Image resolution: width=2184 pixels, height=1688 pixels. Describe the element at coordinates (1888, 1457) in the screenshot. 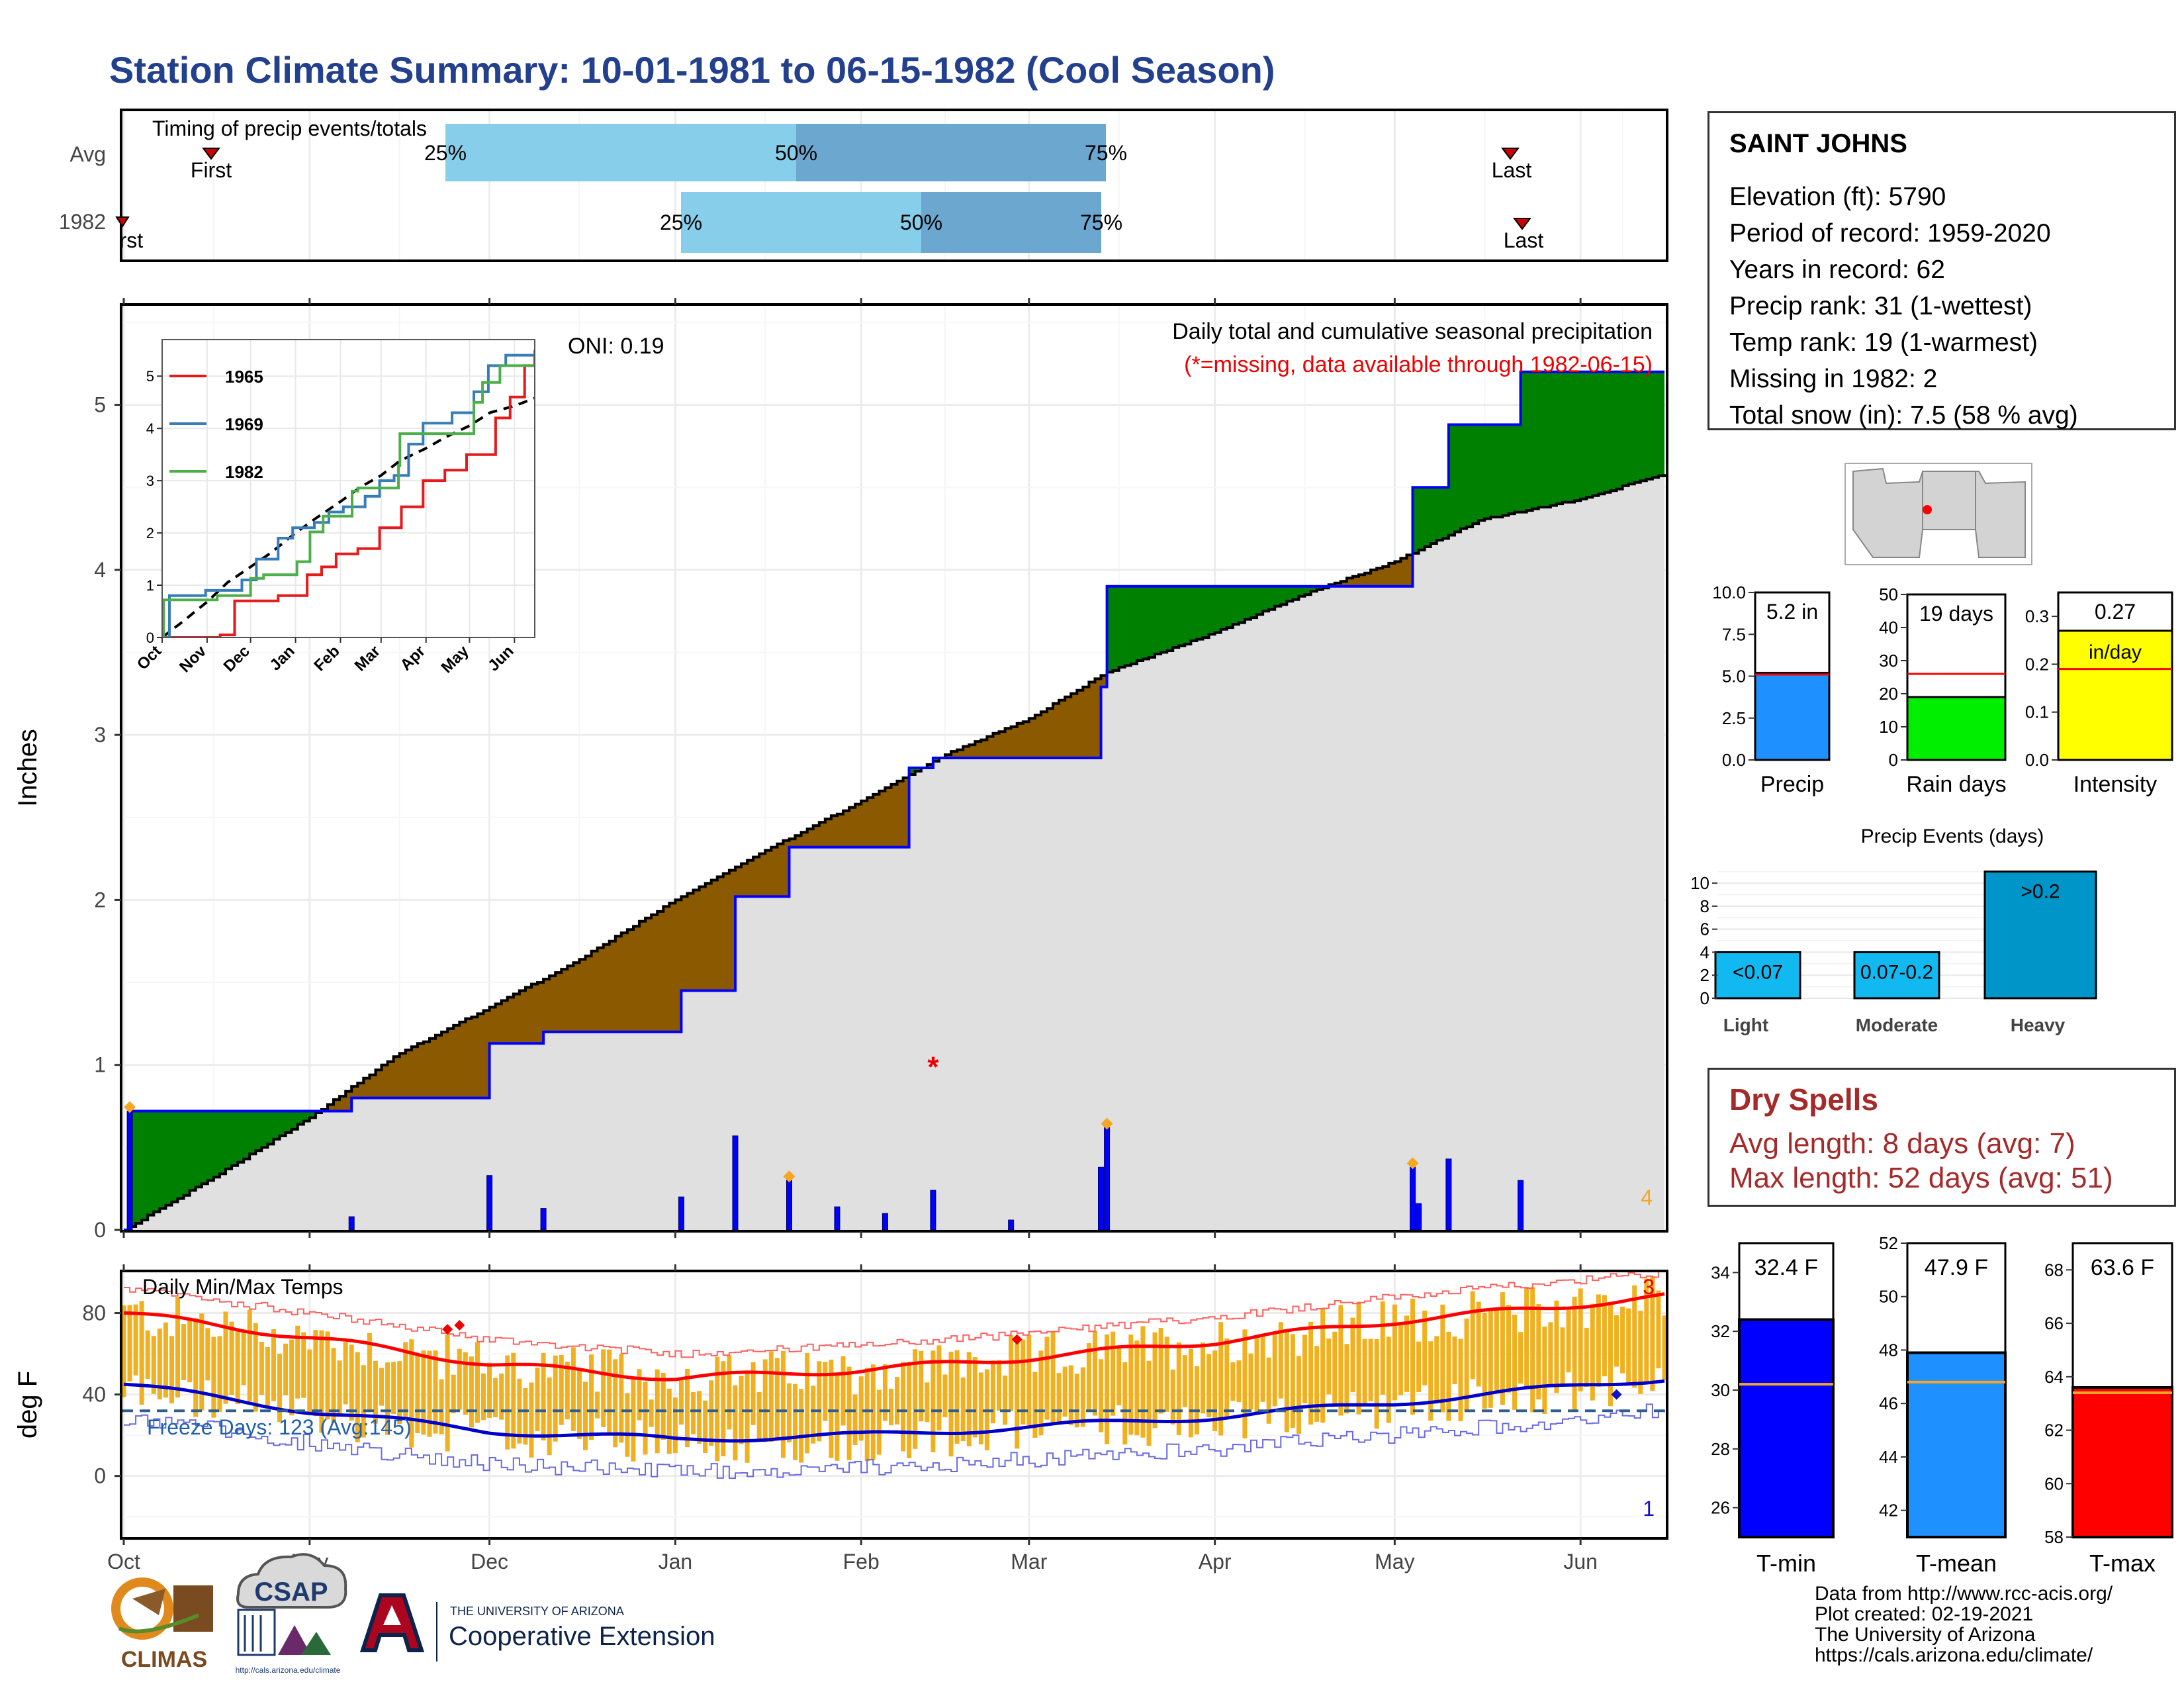

I see `tmean-gauge-tick-label: 44` at that location.